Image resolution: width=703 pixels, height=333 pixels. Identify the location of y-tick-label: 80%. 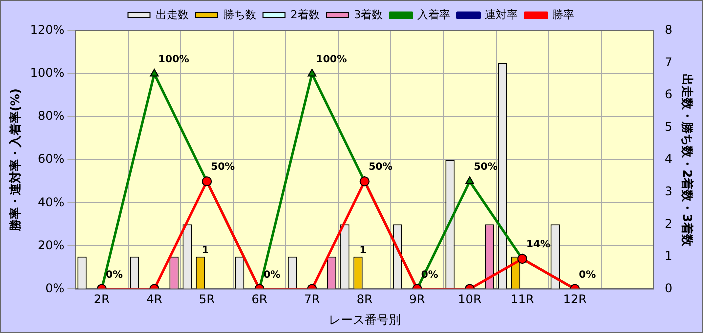
(51, 116).